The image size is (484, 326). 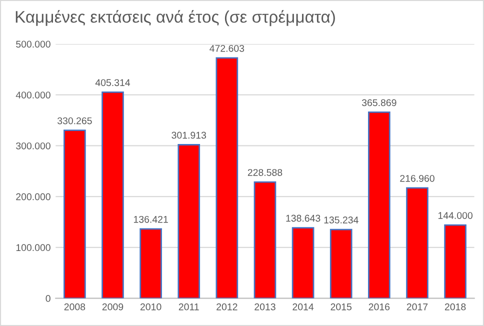 What do you see at coordinates (341, 306) in the screenshot?
I see `x-tick-label: 2015` at bounding box center [341, 306].